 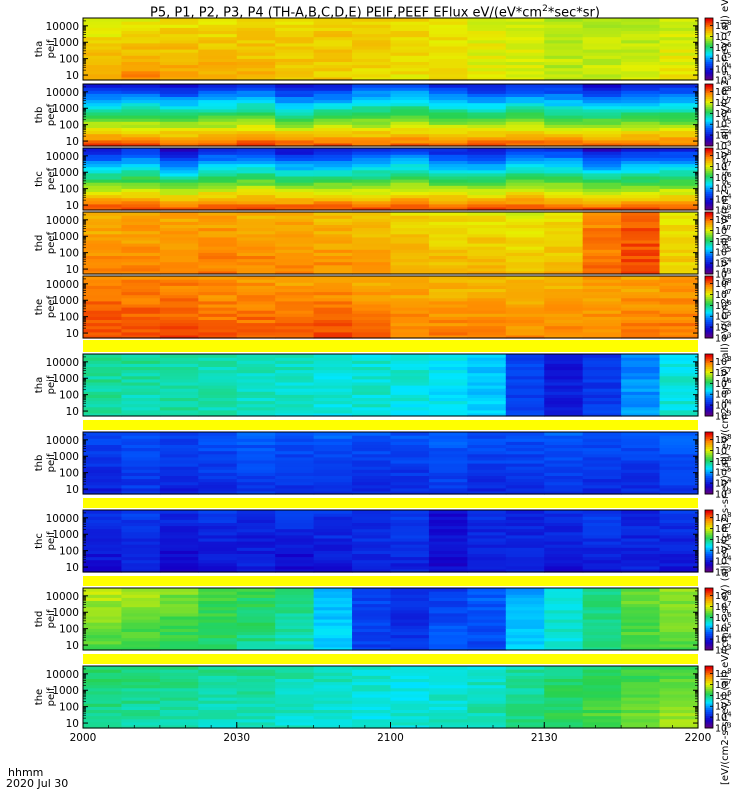 I want to click on y-tick-label: 10000, so click(x=62, y=597).